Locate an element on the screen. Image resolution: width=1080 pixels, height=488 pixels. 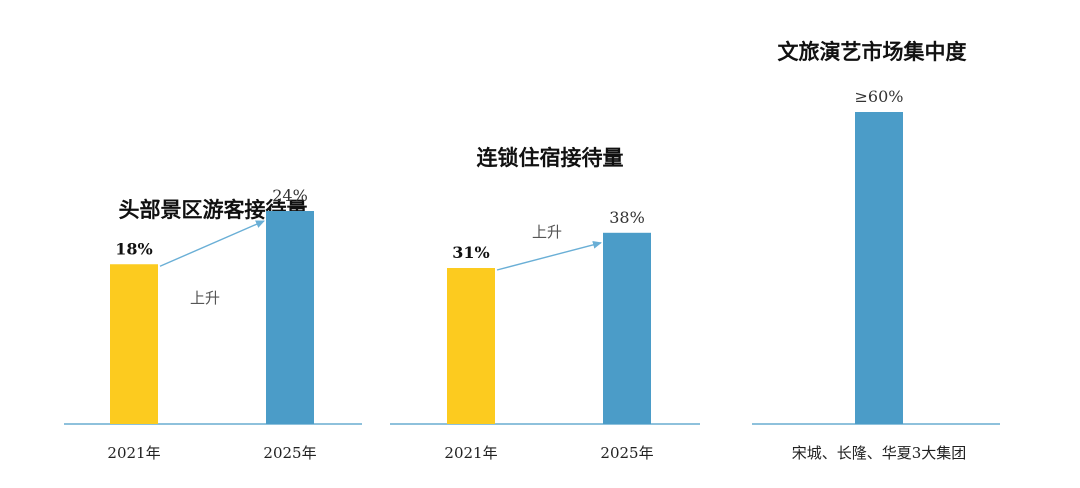
data-label: 24% is located at coordinates (290, 195).